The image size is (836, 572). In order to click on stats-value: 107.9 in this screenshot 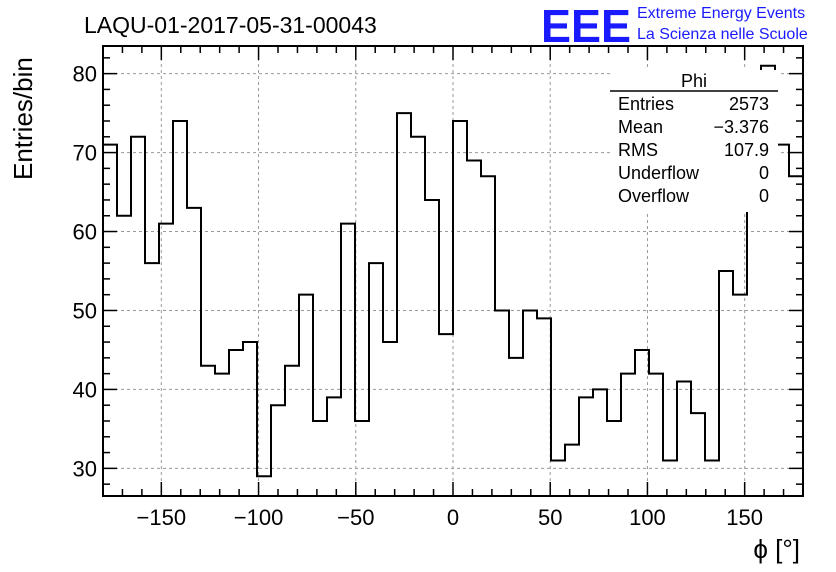, I will do `click(746, 150)`.